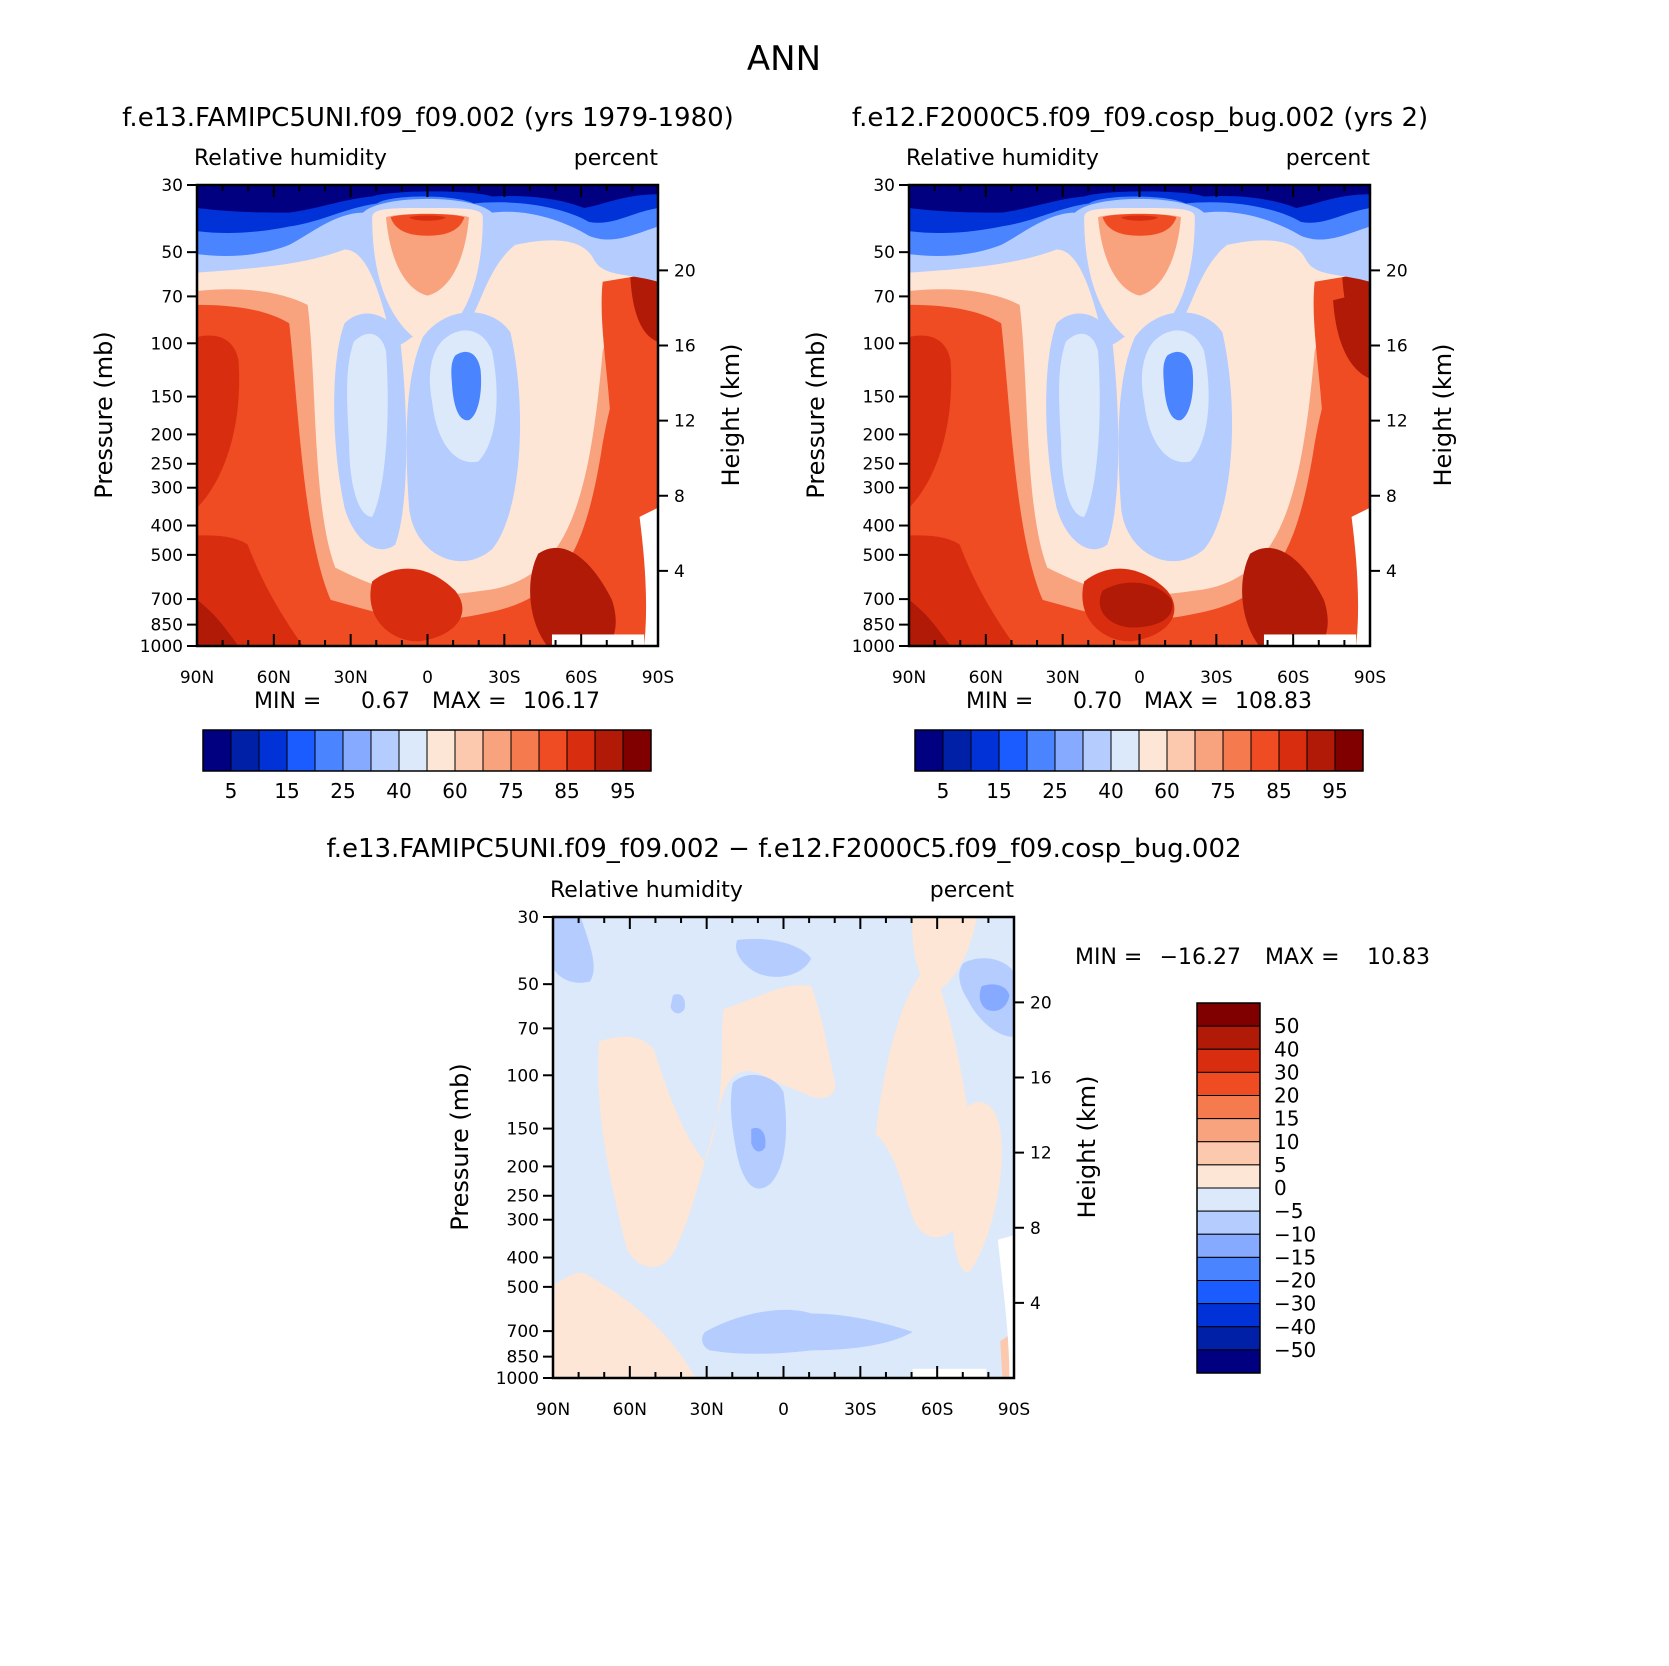  What do you see at coordinates (998, 791) in the screenshot?
I see `colorbar-label: 15` at bounding box center [998, 791].